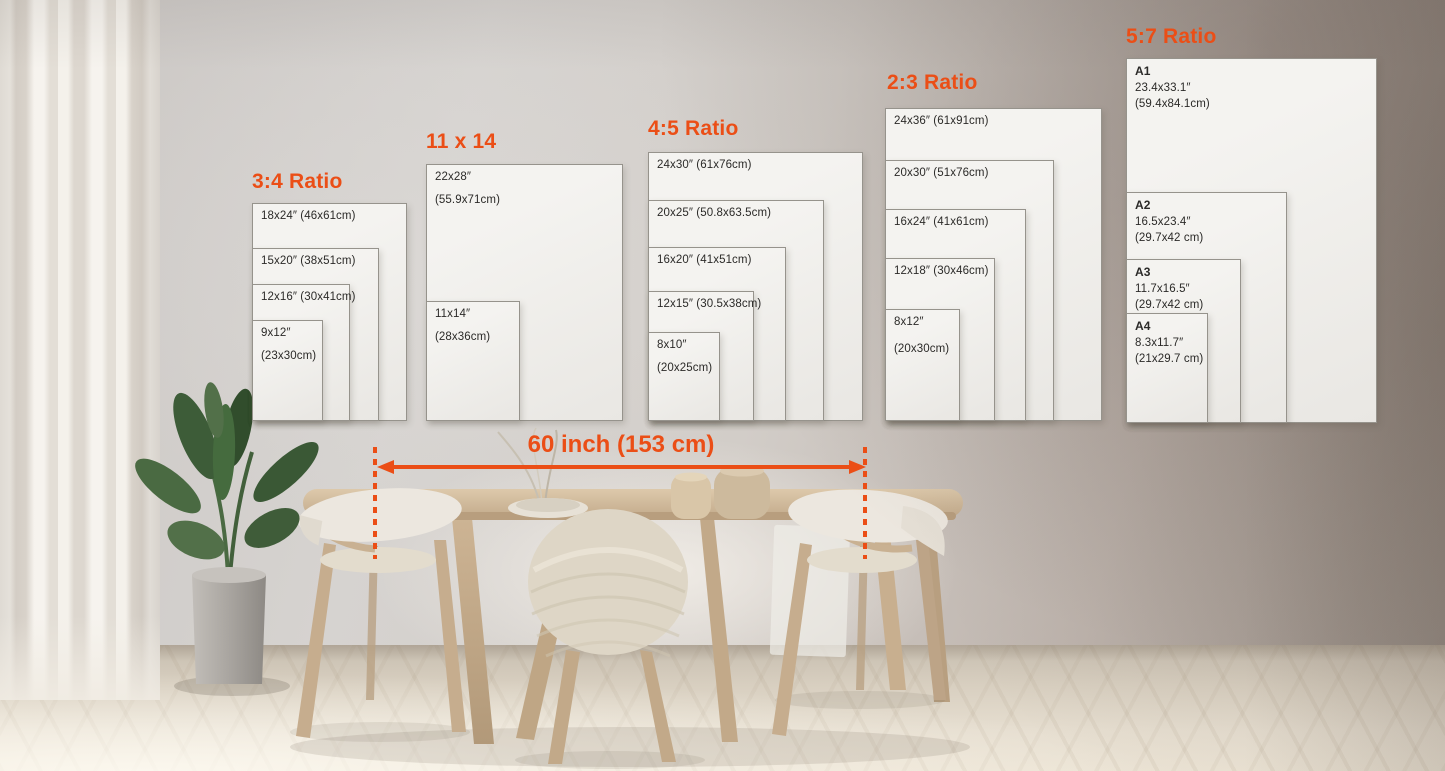  What do you see at coordinates (714, 213) in the screenshot?
I see `poster-20x25-label: 20x25″ (50.8x63.5cm)` at bounding box center [714, 213].